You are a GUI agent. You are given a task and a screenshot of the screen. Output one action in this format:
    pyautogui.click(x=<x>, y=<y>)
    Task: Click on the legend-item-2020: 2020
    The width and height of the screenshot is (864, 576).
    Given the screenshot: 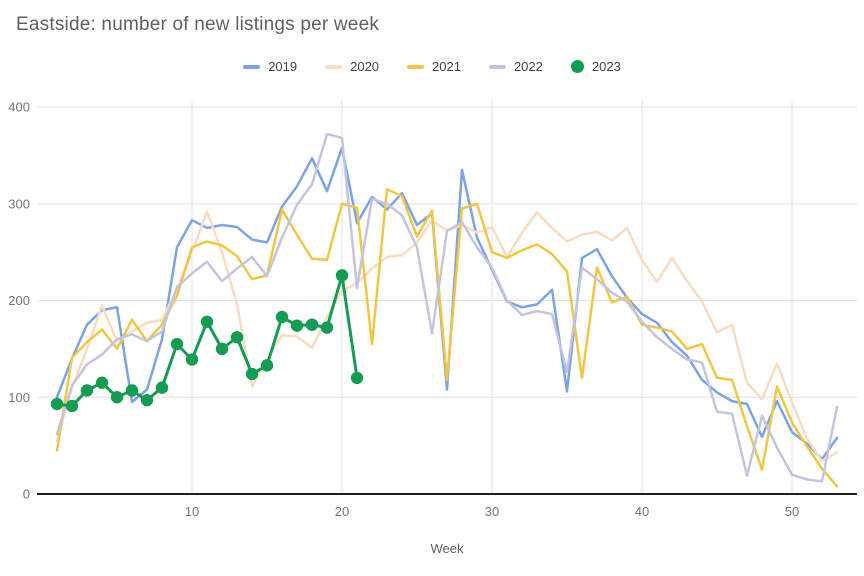 What is the action you would take?
    pyautogui.click(x=352, y=66)
    